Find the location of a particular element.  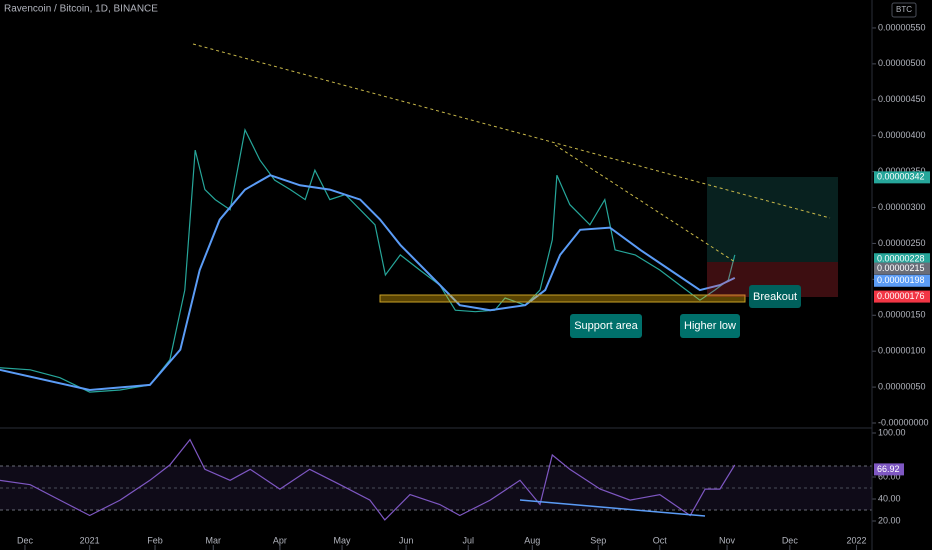

currency-button is located at coordinates (904, 10).